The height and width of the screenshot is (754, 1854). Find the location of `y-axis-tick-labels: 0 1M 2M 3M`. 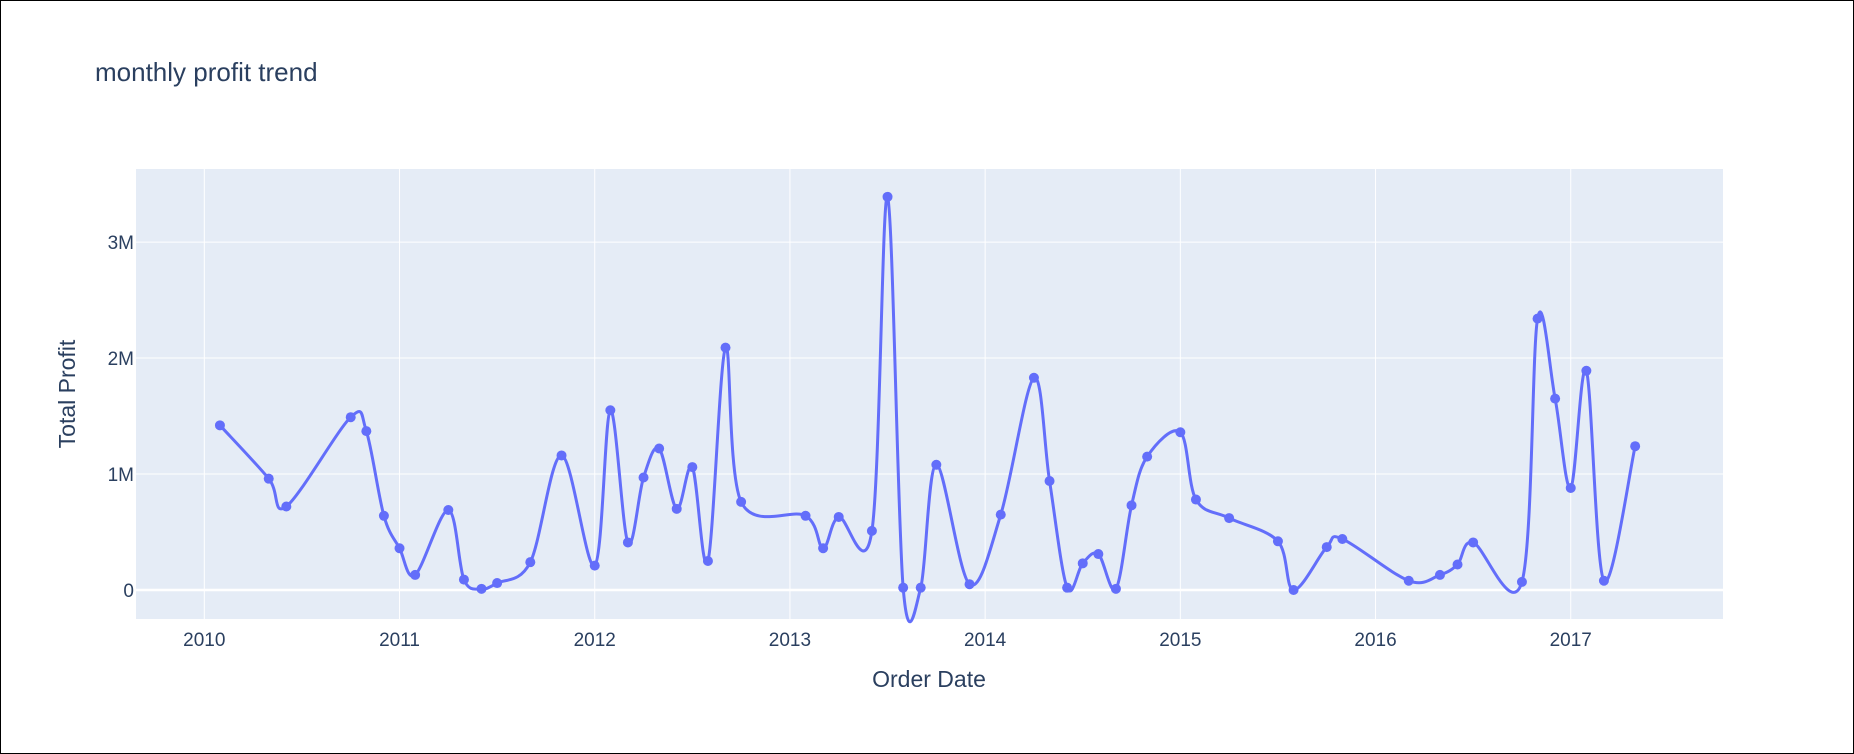

y-axis-tick-labels: 0 1M 2M 3M is located at coordinates (121, 417).